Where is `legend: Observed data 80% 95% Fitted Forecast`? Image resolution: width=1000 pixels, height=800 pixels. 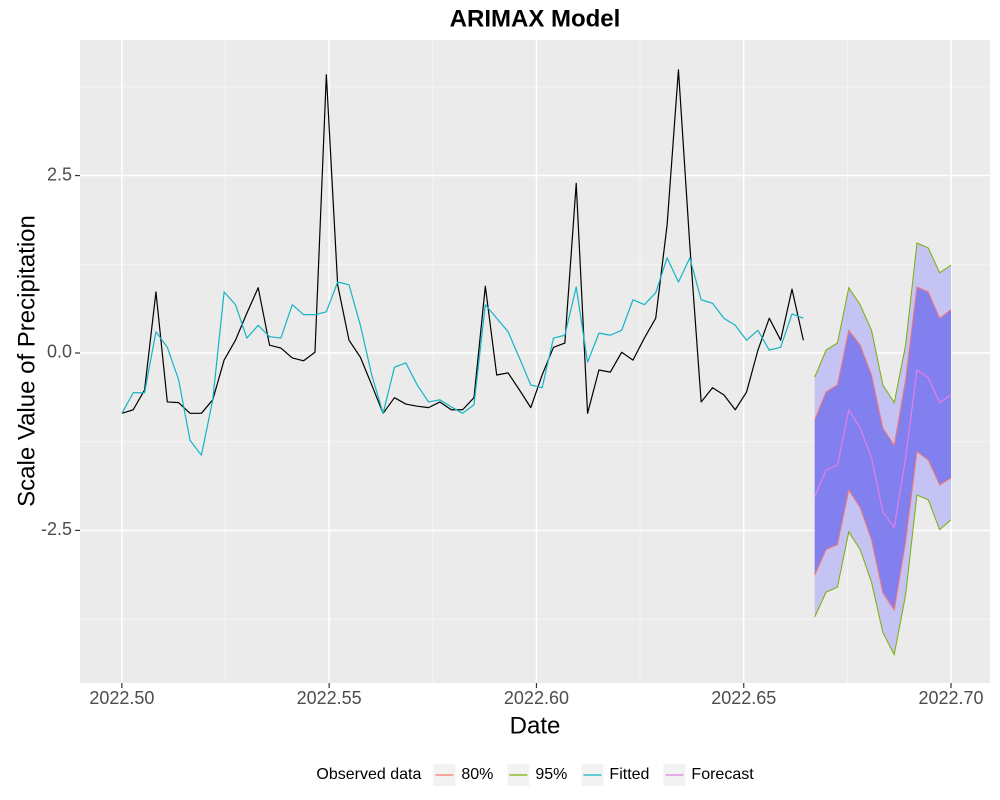
legend: Observed data 80% 95% Fitted Forecast is located at coordinates (535, 775).